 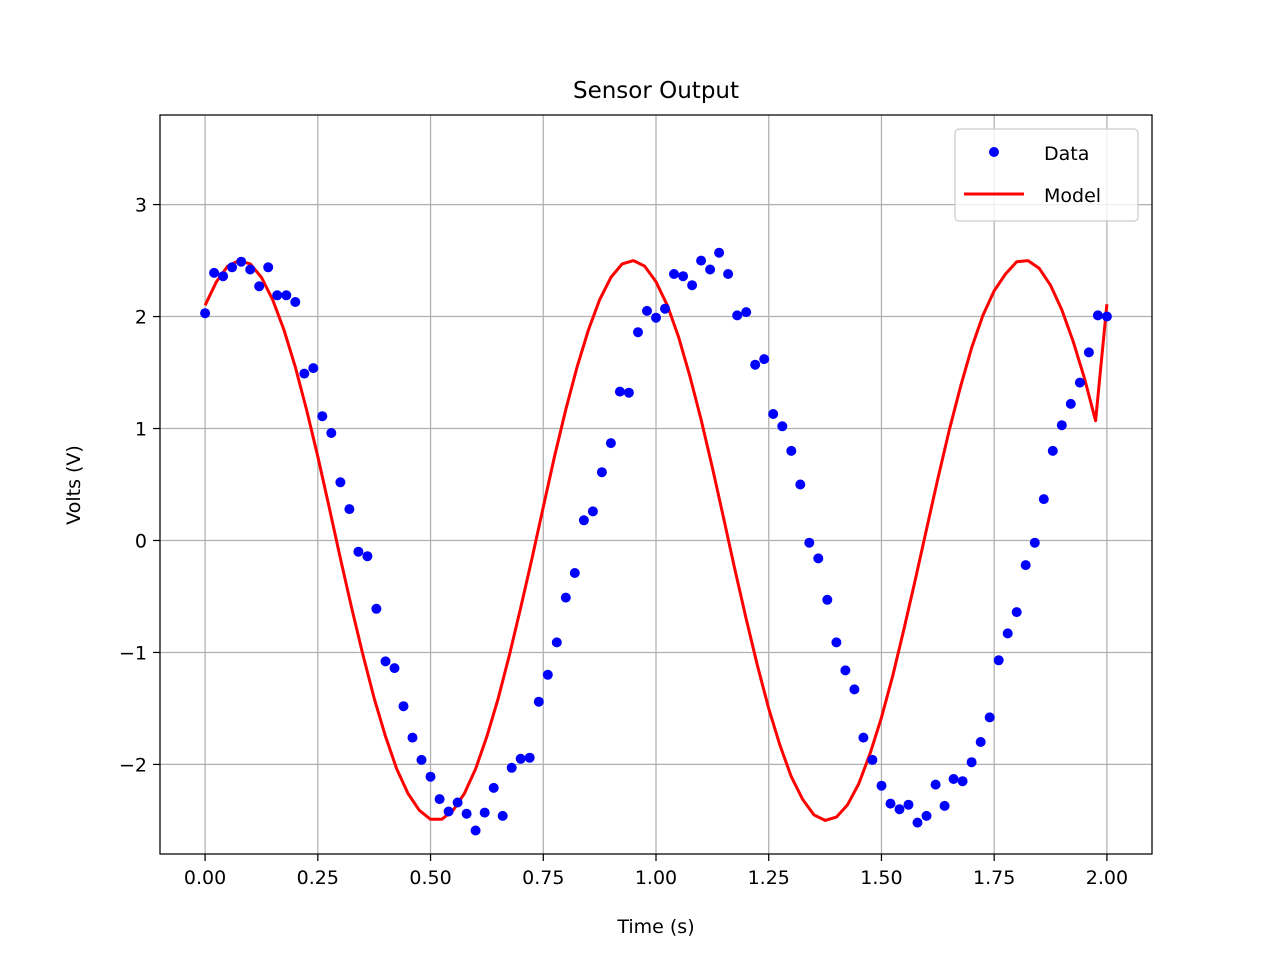 What do you see at coordinates (655, 927) in the screenshot?
I see `x-axis-label: Time (s)` at bounding box center [655, 927].